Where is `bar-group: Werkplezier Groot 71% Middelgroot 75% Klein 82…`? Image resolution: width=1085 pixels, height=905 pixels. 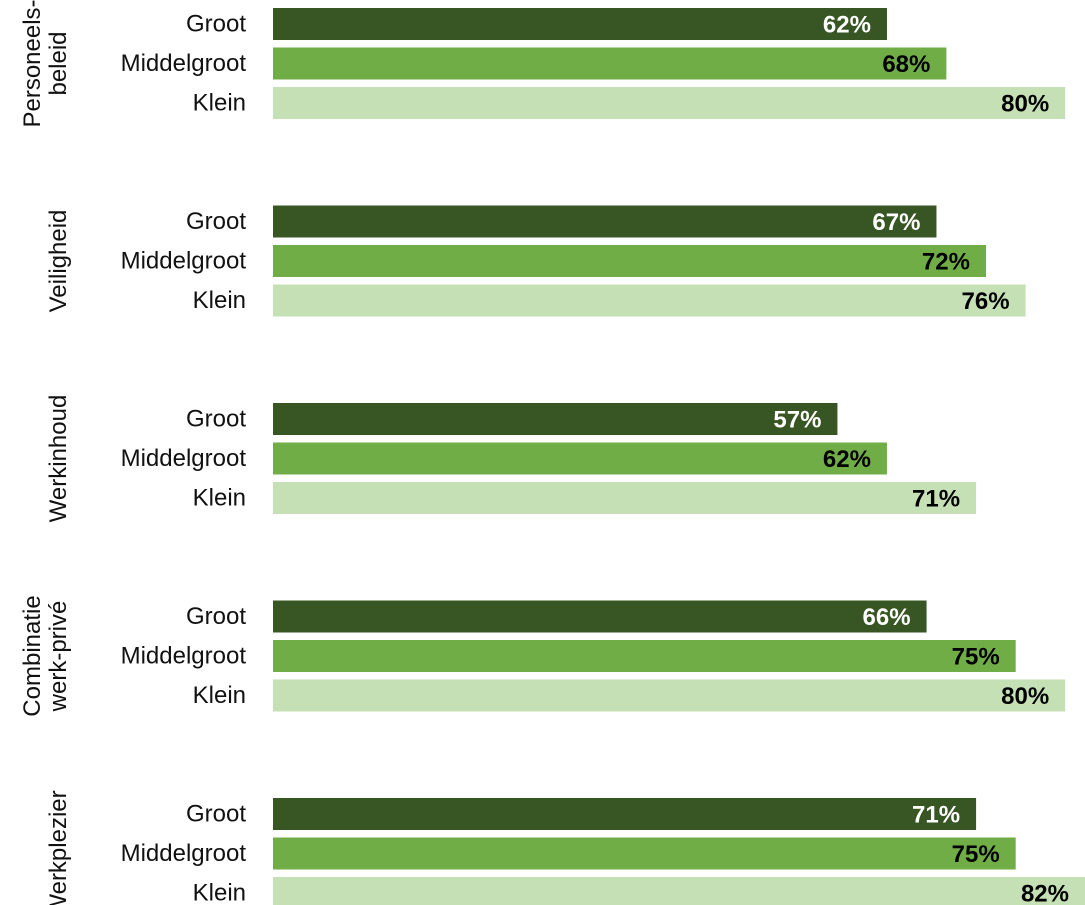 bar-group: Werkplezier Groot 71% Middelgroot 75% Klein 82… is located at coordinates (565, 847).